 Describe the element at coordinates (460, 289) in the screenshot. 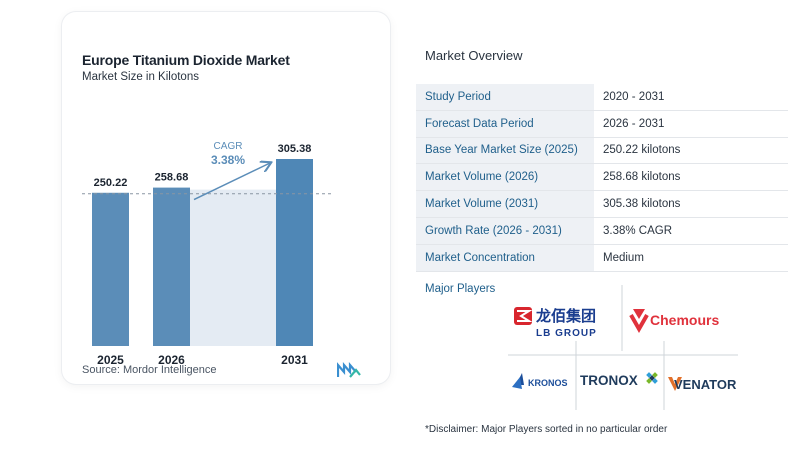

I see `major-players-label: Major Players` at that location.